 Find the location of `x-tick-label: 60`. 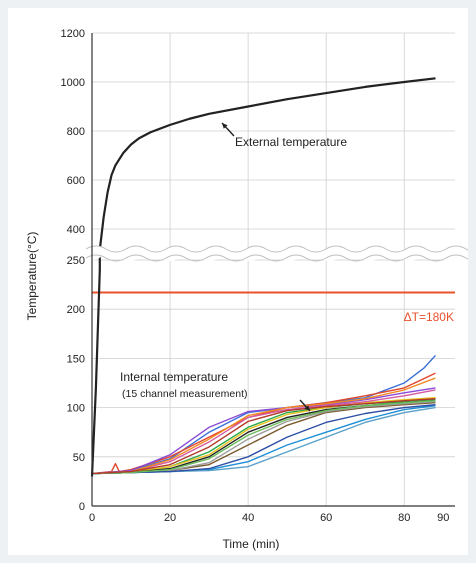

x-tick-label: 60 is located at coordinates (326, 518).